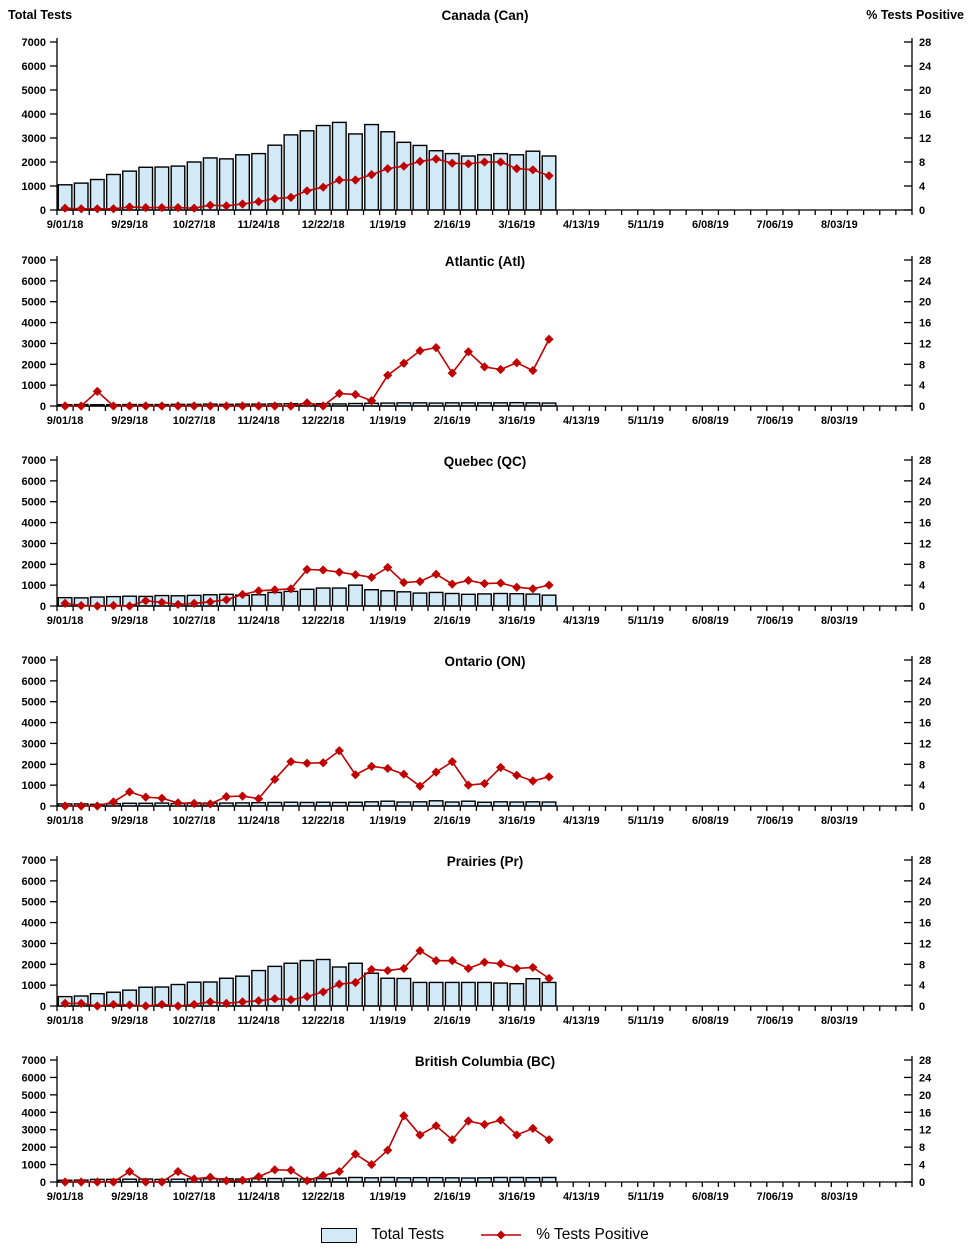 The height and width of the screenshot is (1259, 970). Describe the element at coordinates (922, 986) in the screenshot. I see `axis-tick-label: 4` at that location.